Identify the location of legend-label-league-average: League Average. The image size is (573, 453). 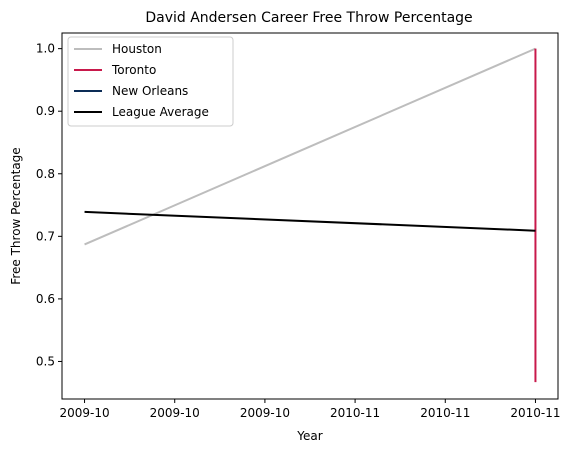
(160, 112).